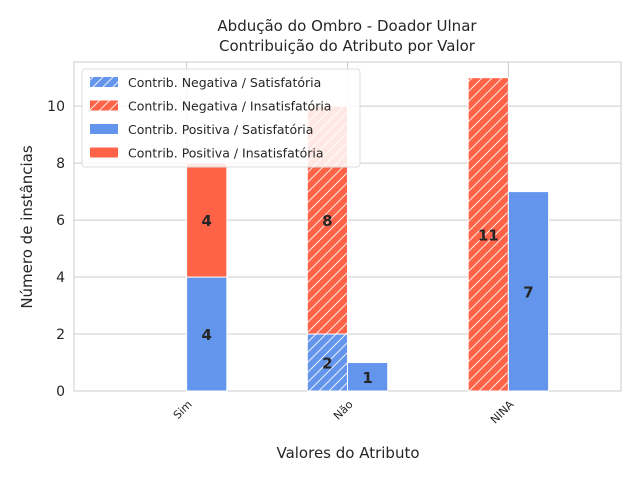 The image size is (640, 480). I want to click on y-tick-label: 0, so click(60, 392).